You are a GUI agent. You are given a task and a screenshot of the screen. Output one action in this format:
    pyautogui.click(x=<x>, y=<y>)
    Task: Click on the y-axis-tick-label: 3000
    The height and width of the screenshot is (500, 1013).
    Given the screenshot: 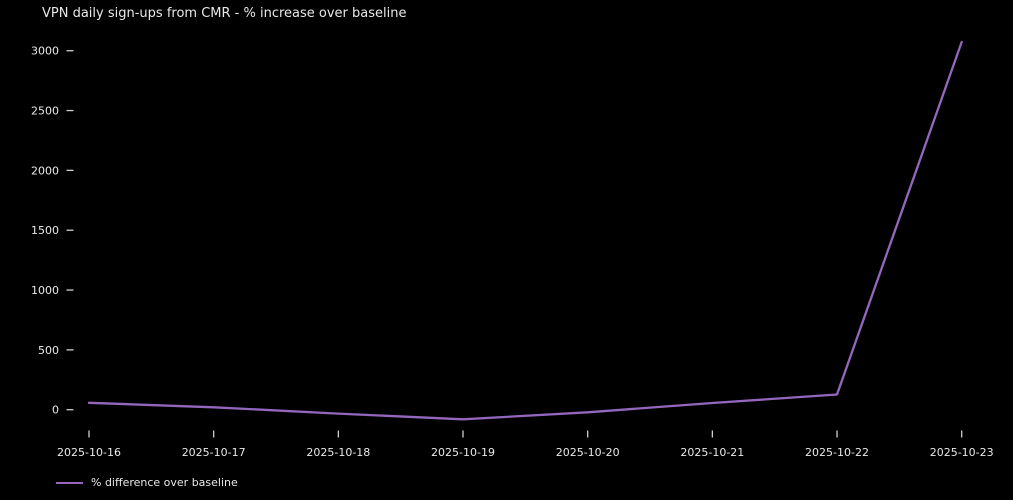 What is the action you would take?
    pyautogui.click(x=45, y=51)
    